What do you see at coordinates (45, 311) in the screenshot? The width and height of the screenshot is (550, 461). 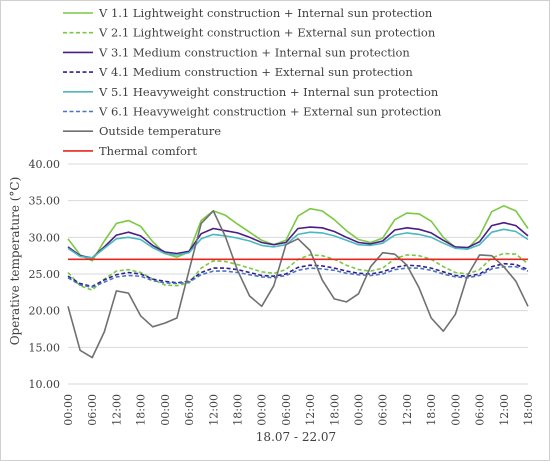 I see `y-tick-label: 20.00` at bounding box center [45, 311].